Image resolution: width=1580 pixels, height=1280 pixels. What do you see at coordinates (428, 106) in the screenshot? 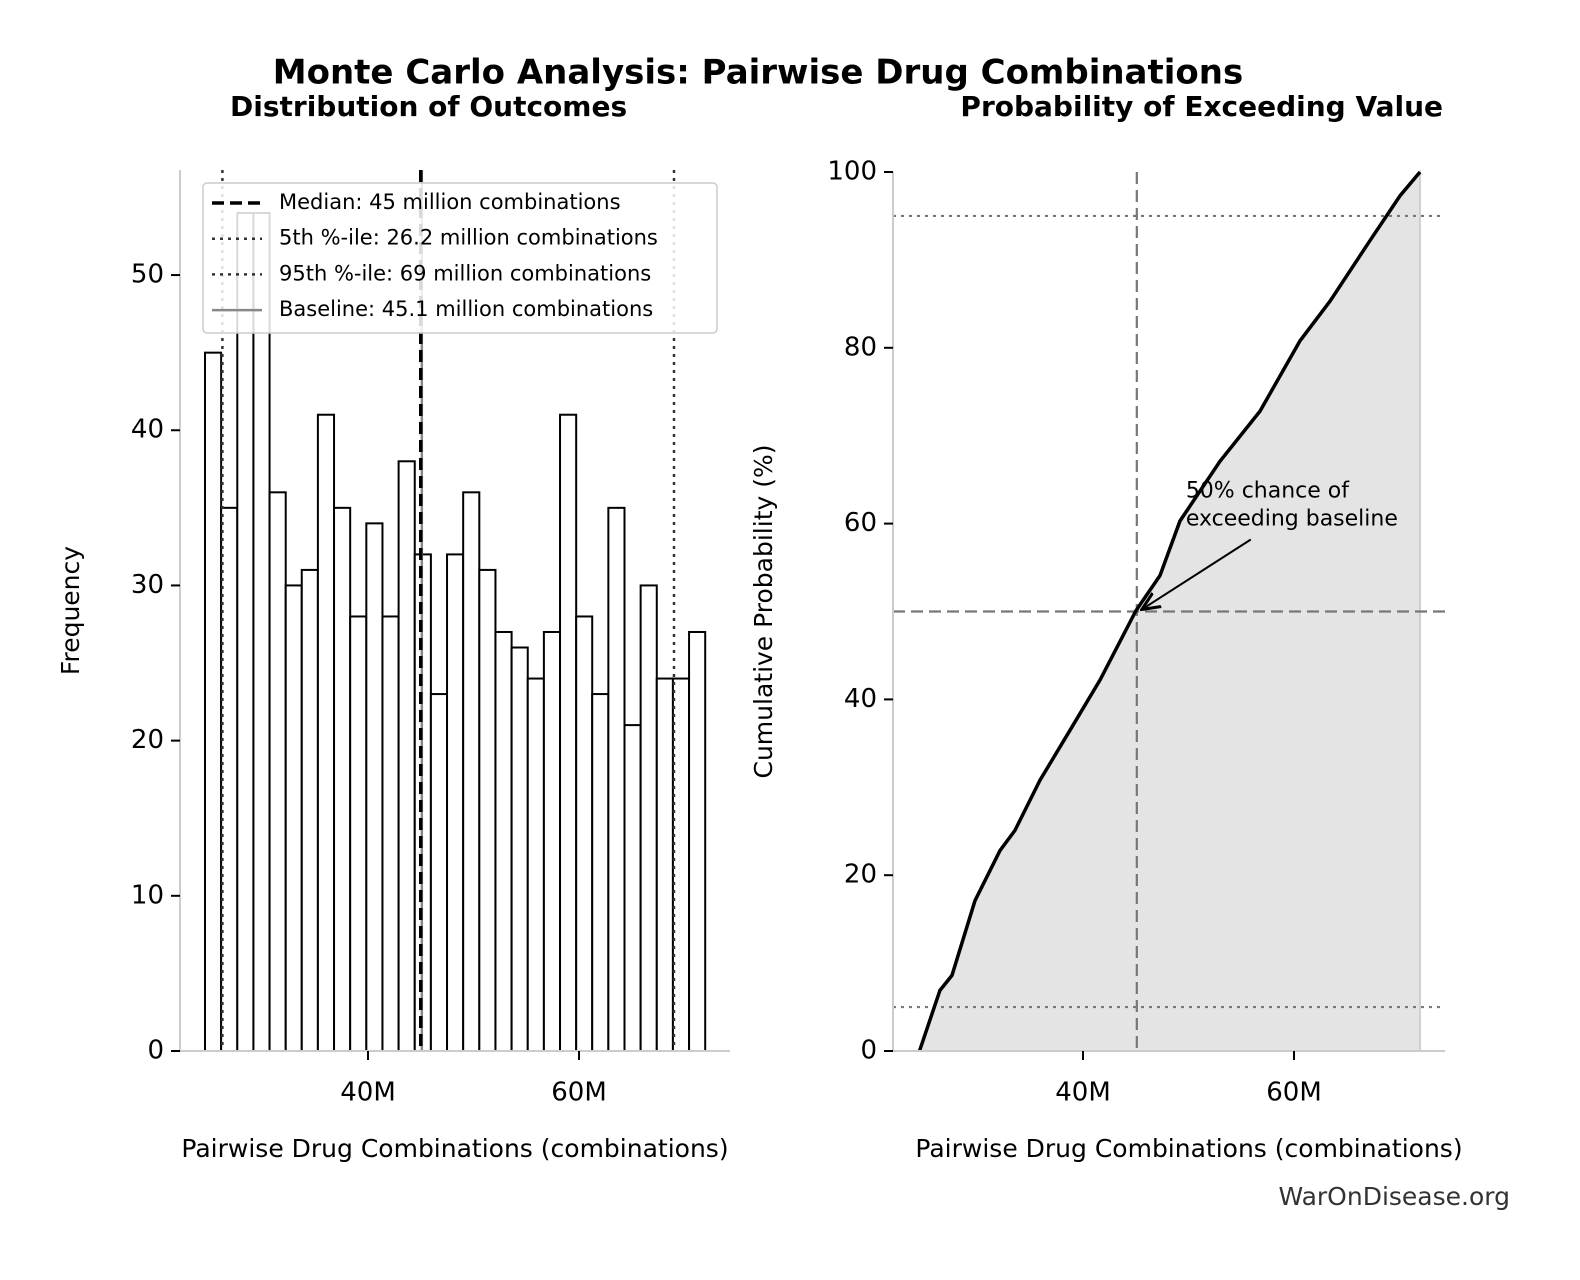
I see `subplot-title: Distribution of Outcomes` at bounding box center [428, 106].